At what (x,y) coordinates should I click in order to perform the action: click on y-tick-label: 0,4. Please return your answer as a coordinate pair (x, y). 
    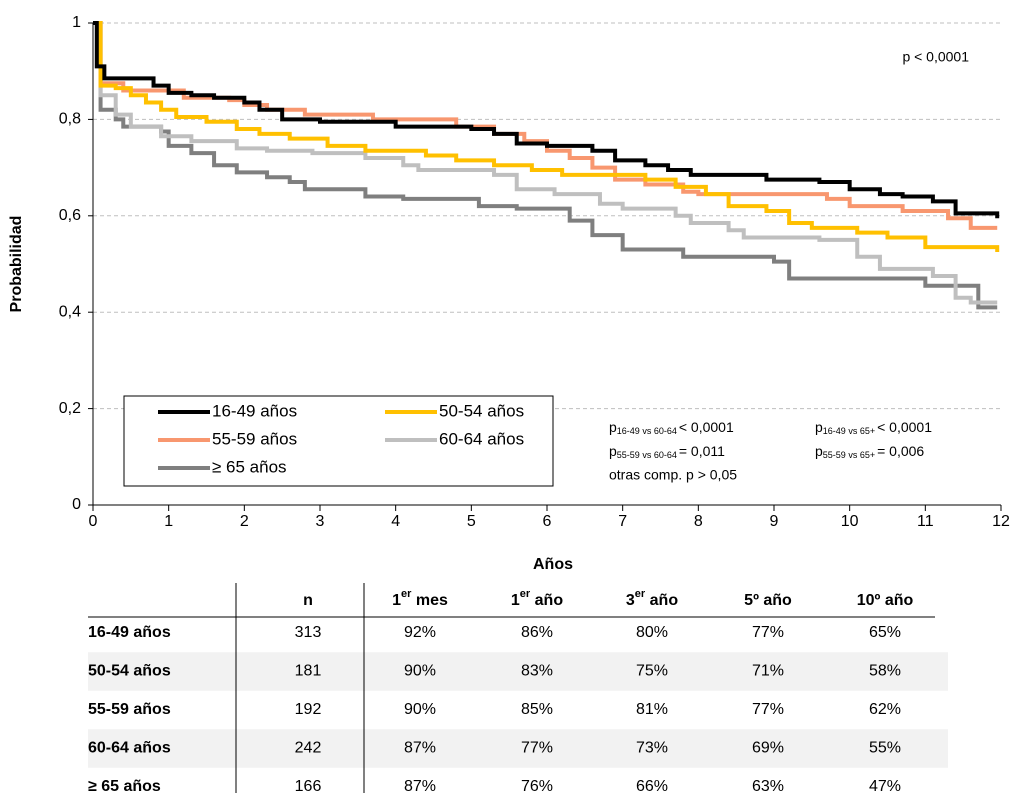
    Looking at the image, I should click on (70, 311).